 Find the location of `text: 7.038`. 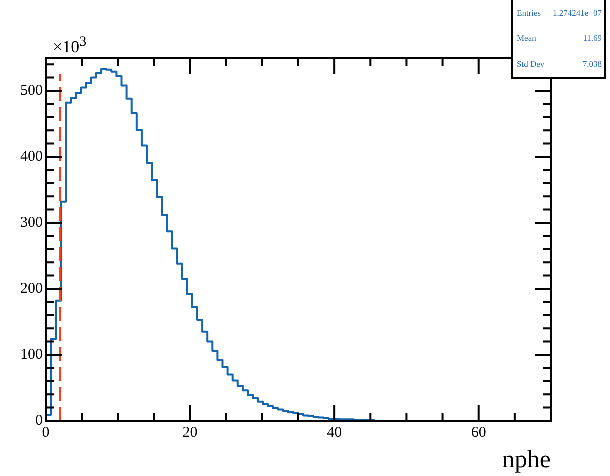

text: 7.038 is located at coordinates (592, 64).